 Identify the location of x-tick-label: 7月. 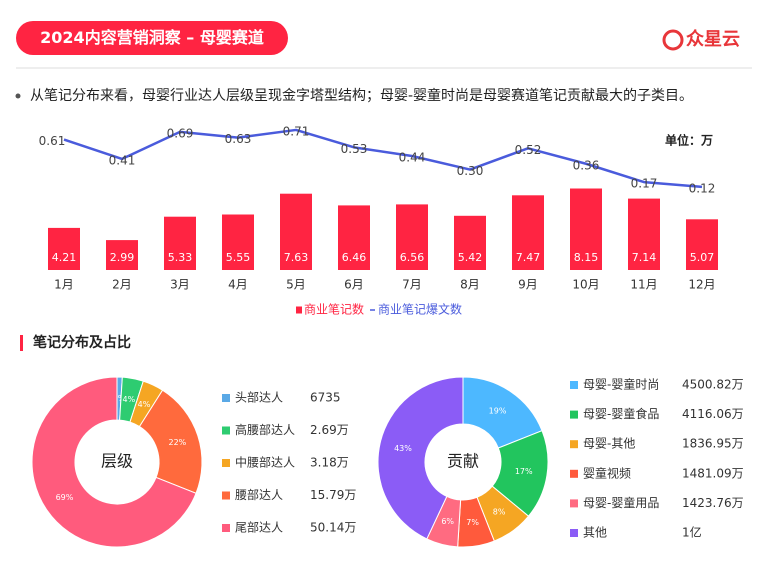
(412, 285).